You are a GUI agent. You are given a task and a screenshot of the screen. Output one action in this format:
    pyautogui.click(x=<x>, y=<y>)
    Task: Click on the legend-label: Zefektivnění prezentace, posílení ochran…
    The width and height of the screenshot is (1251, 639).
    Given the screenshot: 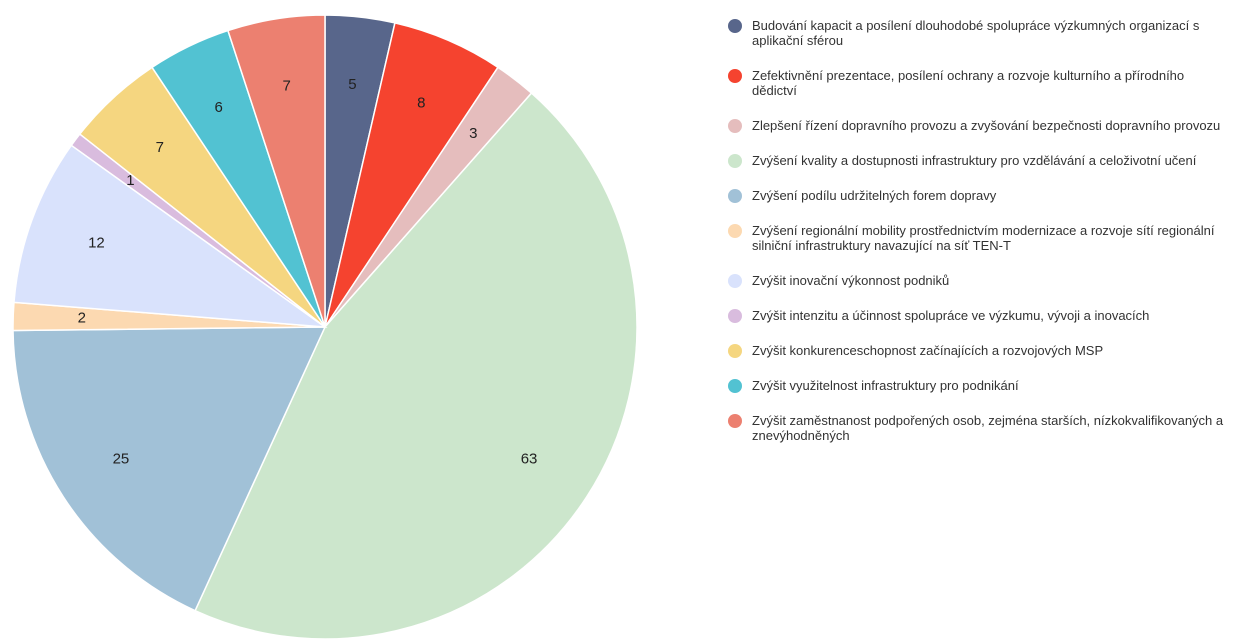 What is the action you would take?
    pyautogui.click(x=968, y=83)
    